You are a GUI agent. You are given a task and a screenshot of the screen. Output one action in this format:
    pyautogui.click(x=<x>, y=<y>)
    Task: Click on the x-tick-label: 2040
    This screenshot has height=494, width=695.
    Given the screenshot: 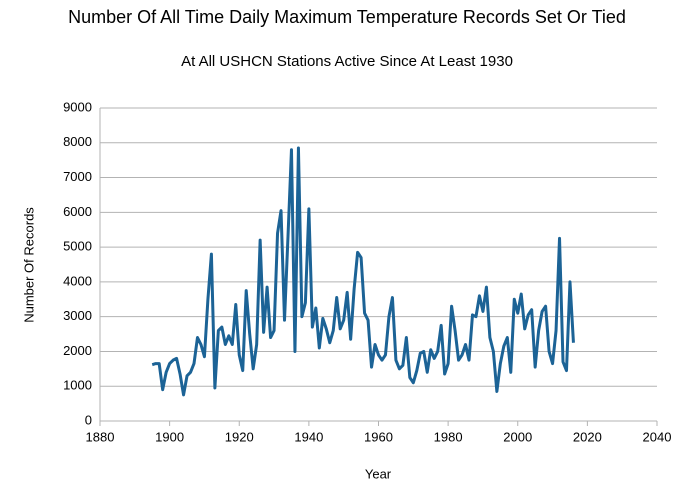 What is the action you would take?
    pyautogui.click(x=657, y=436)
    